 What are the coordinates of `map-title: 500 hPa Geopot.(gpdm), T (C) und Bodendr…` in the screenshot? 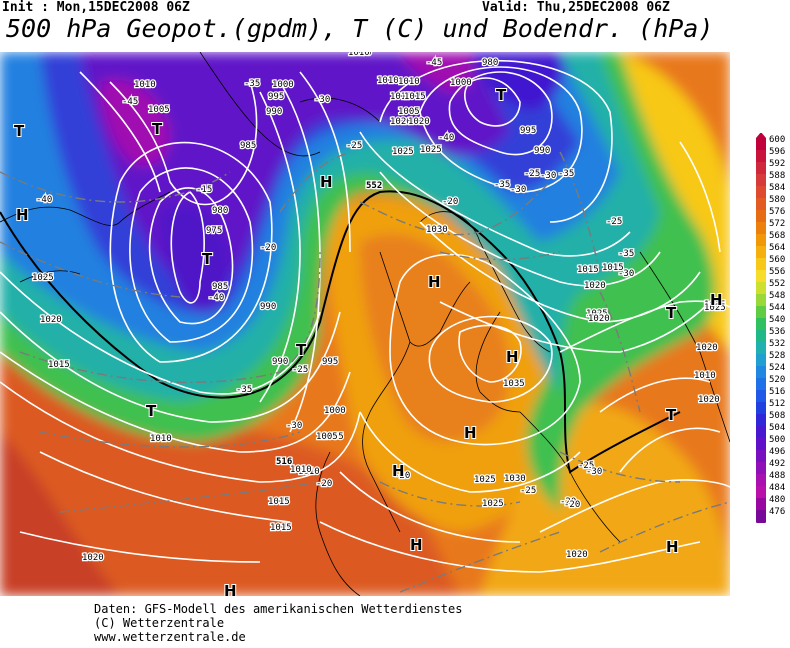 It's located at (360, 28).